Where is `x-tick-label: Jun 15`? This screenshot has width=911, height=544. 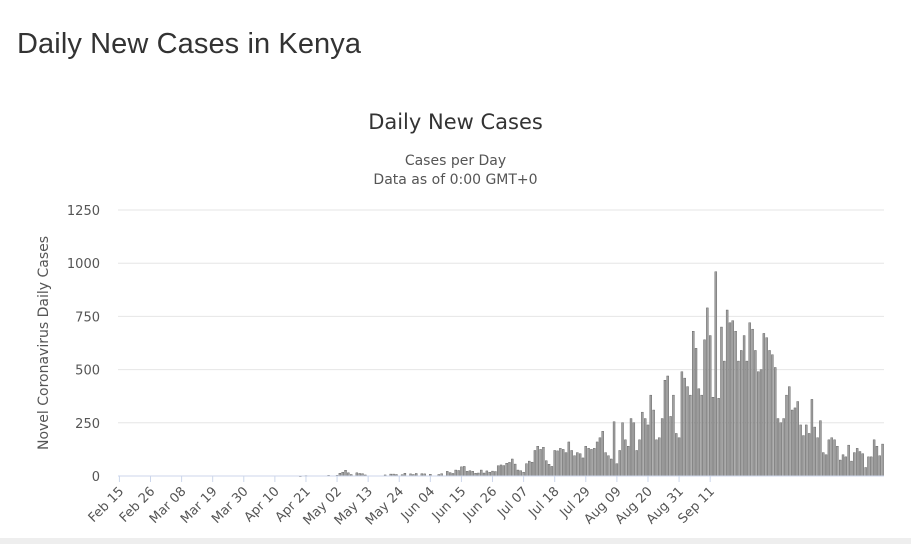 x-tick-label: Jun 15 is located at coordinates (449, 504).